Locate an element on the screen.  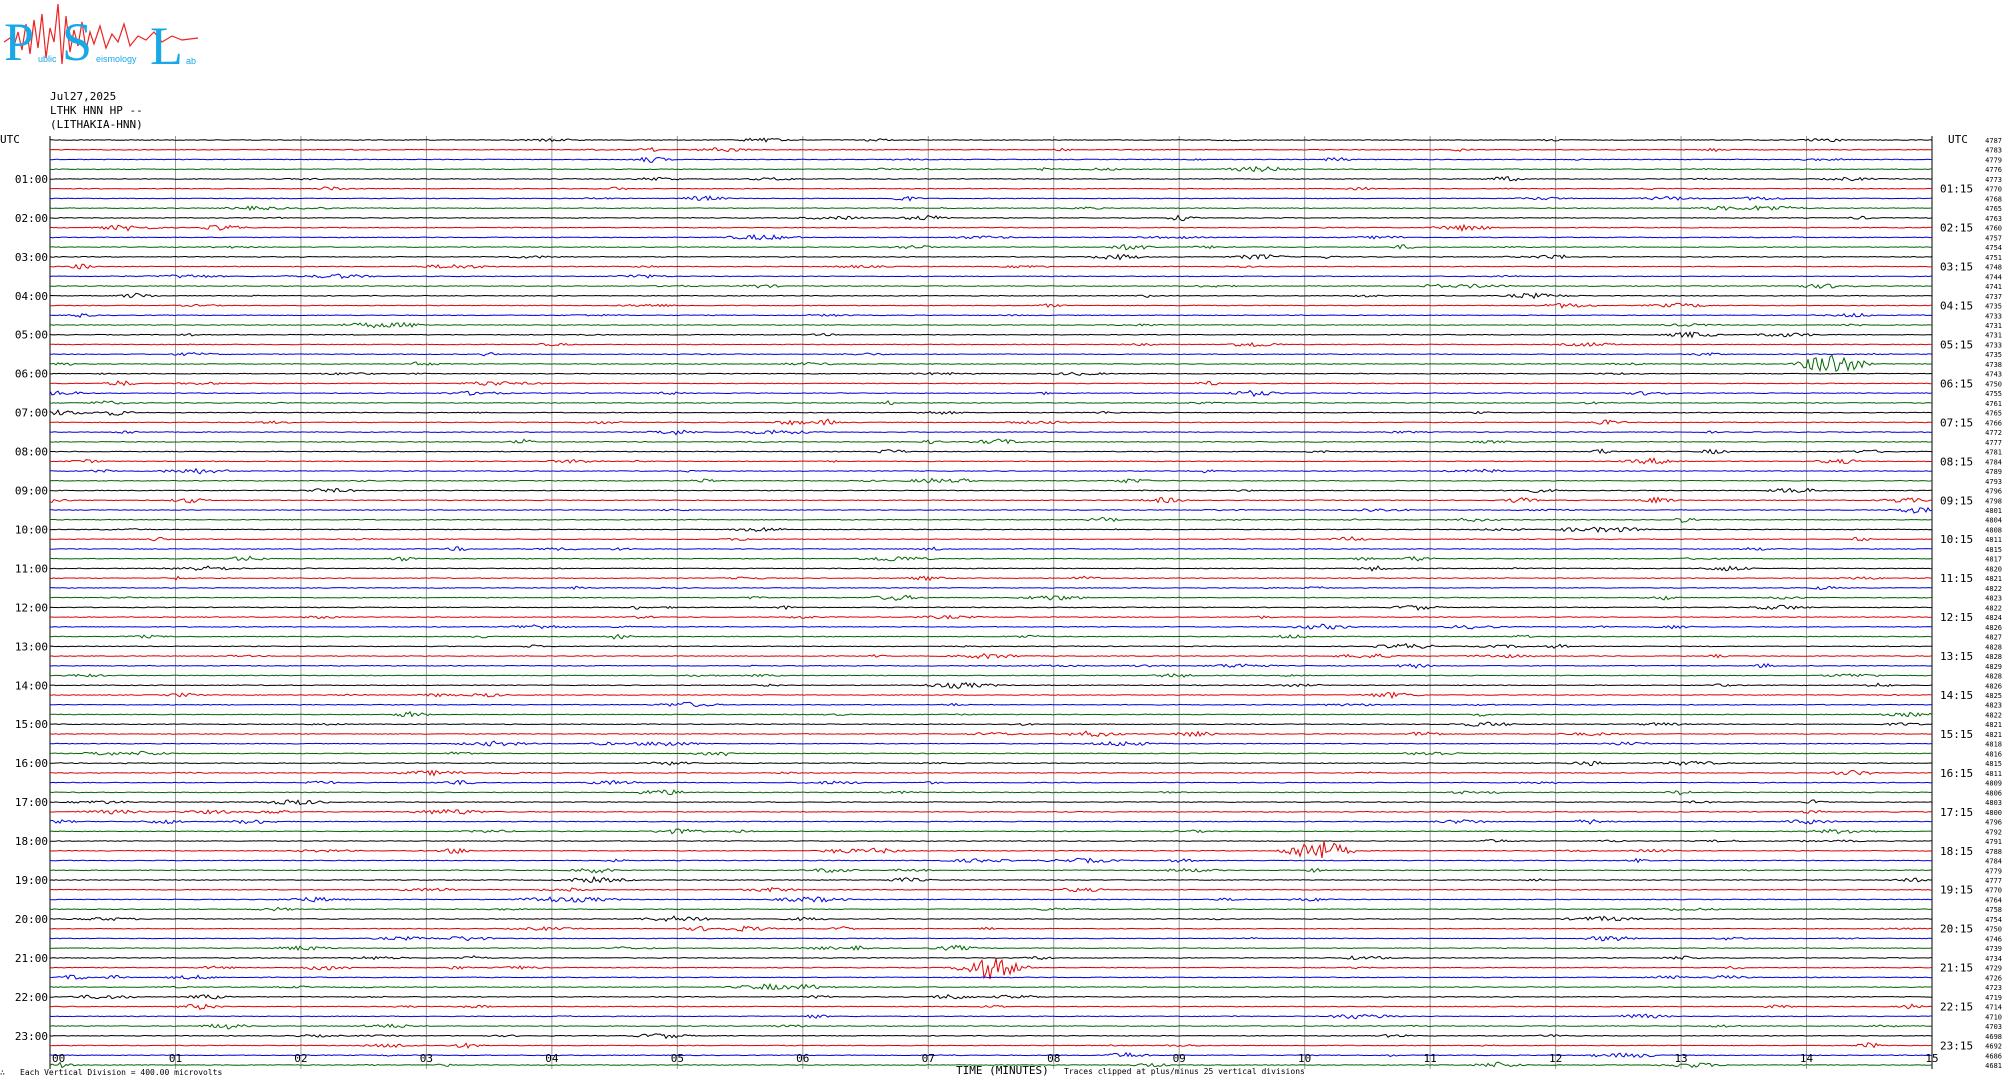
x-tick-label: 06 is located at coordinates (802, 1058).